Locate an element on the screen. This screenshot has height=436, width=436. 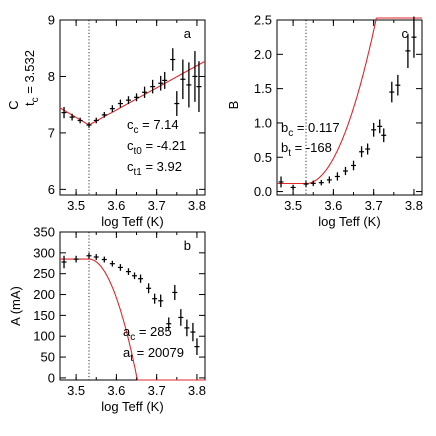
param-subscript: t0 is located at coordinates (138, 151).